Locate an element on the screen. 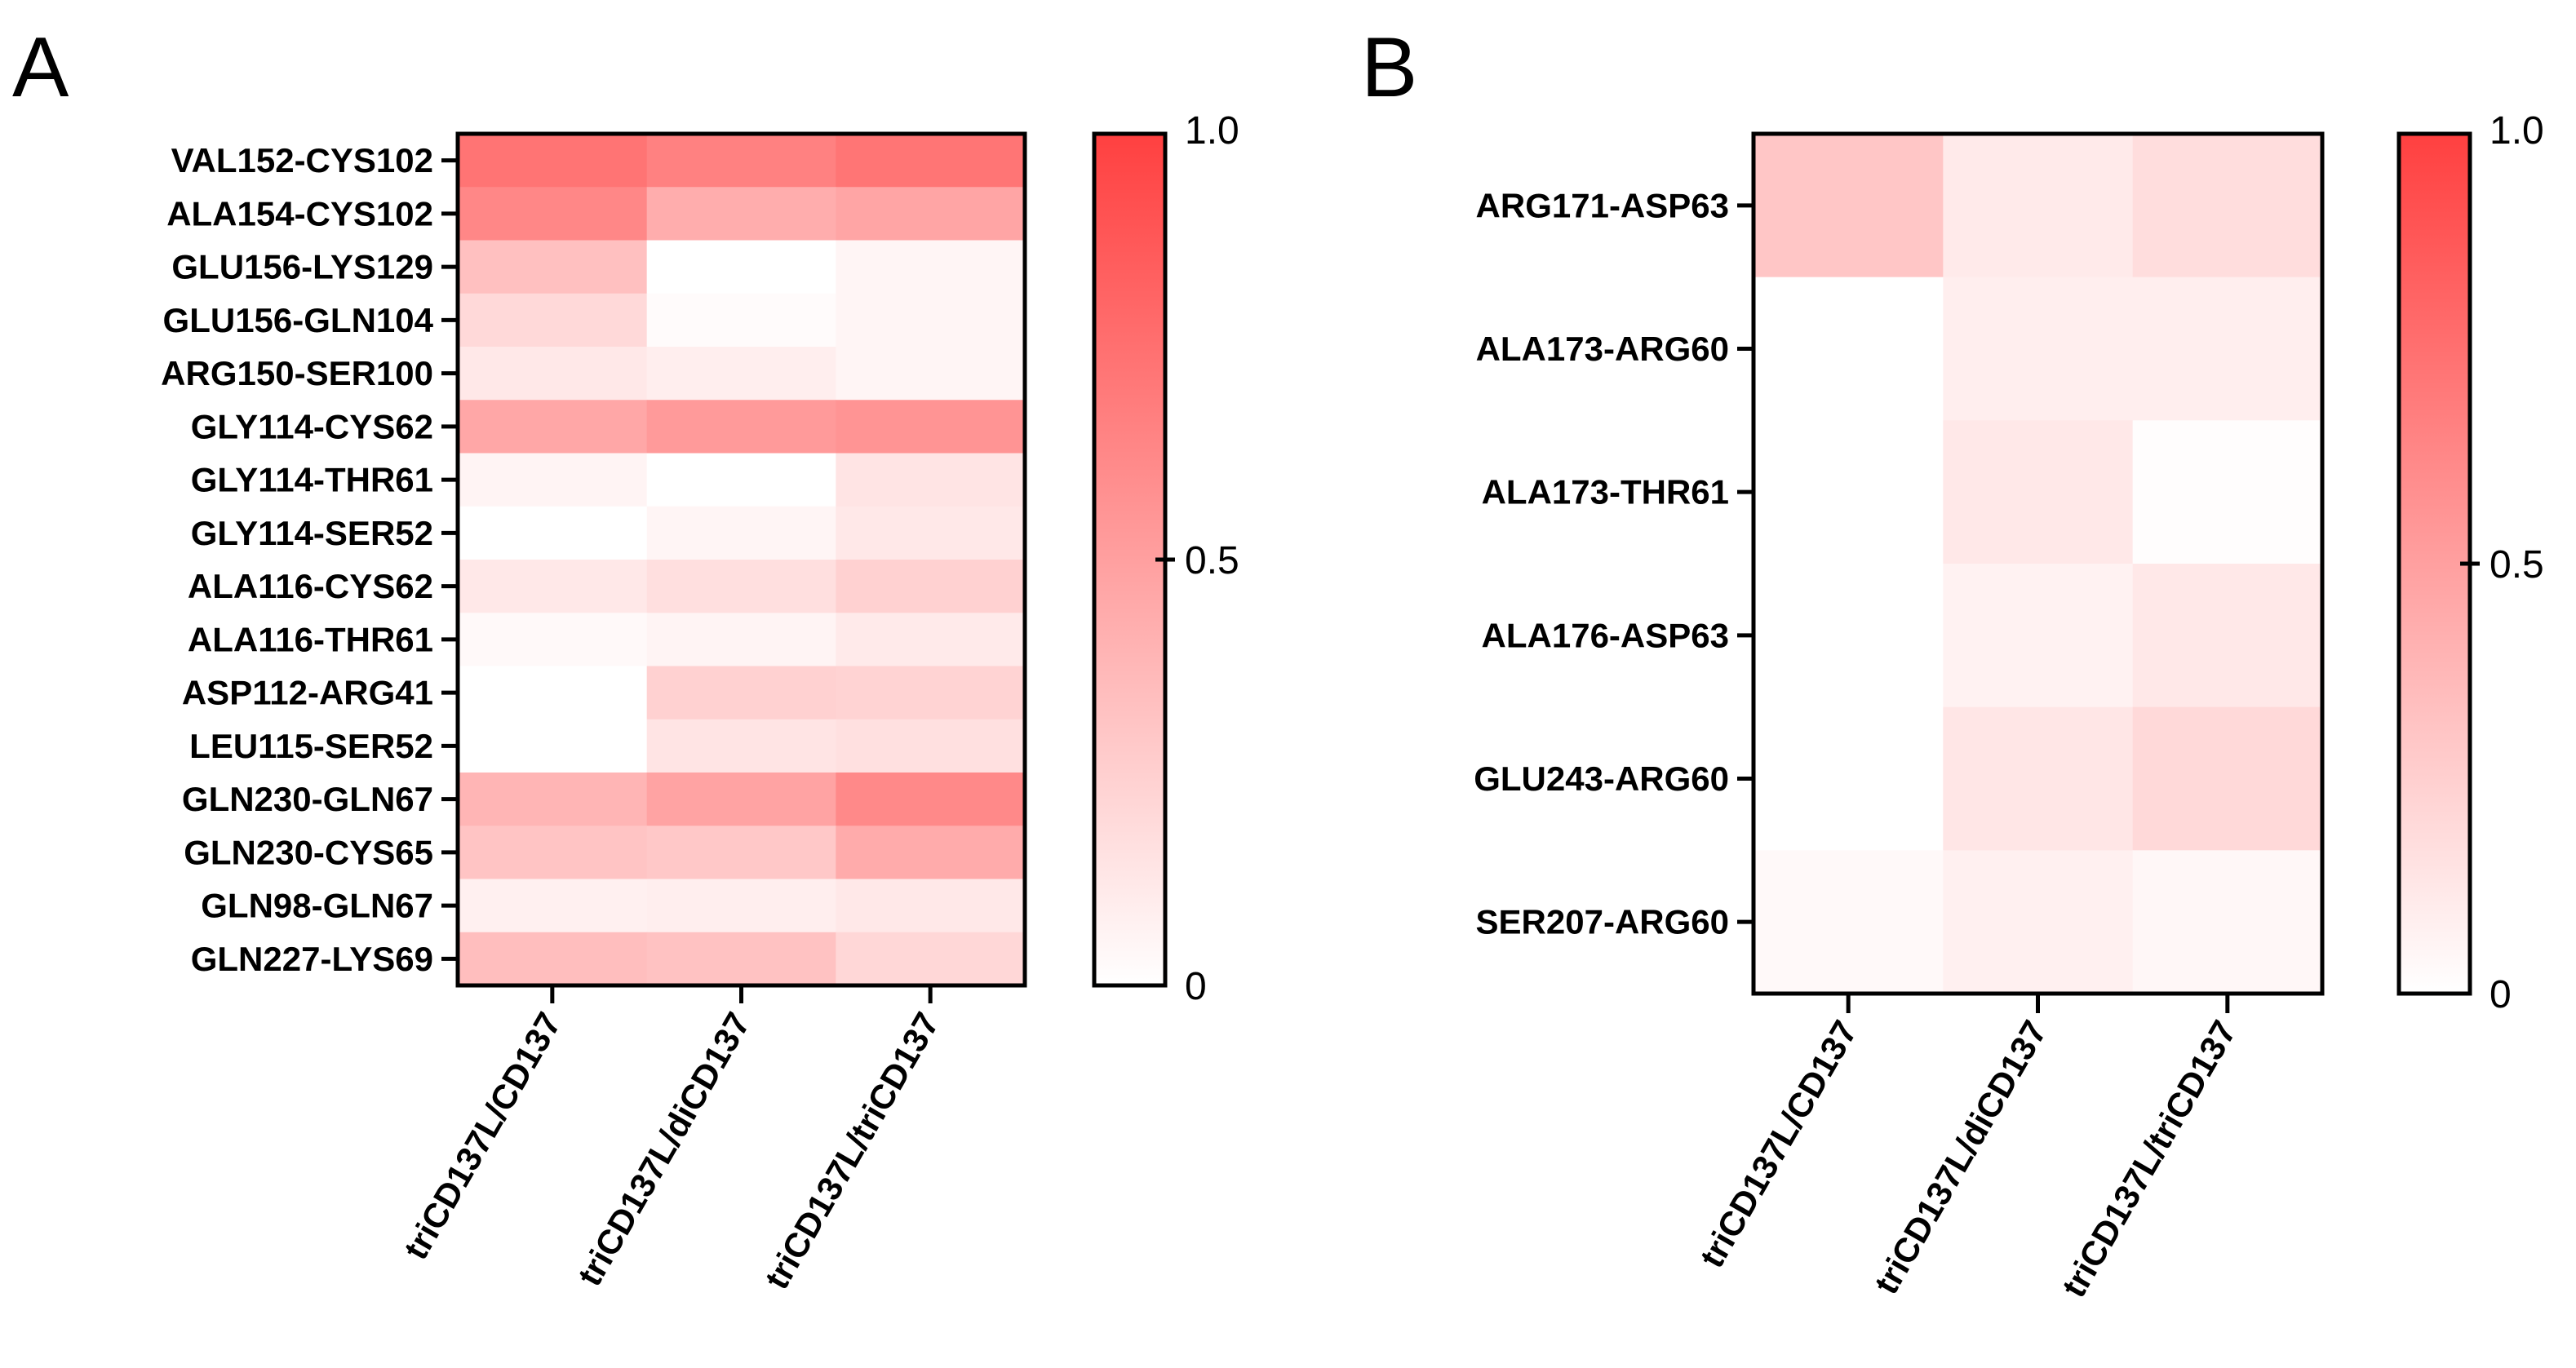  panel-b-cell-r5-c3 is located at coordinates (2227, 778).